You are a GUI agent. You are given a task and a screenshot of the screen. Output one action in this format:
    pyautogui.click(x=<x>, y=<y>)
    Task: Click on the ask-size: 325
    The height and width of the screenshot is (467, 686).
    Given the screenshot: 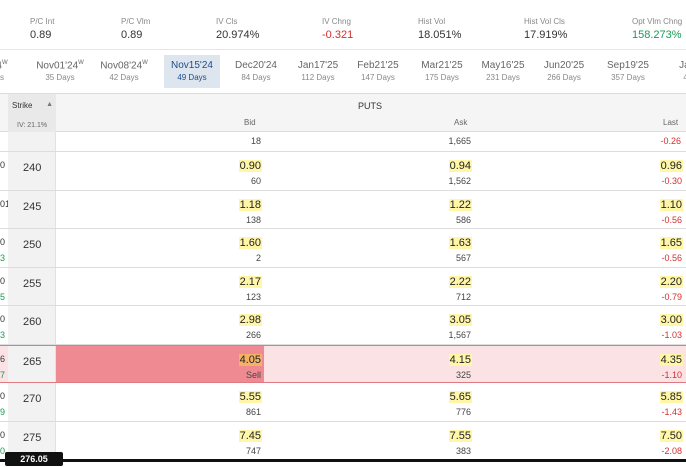 What is the action you would take?
    pyautogui.click(x=463, y=374)
    